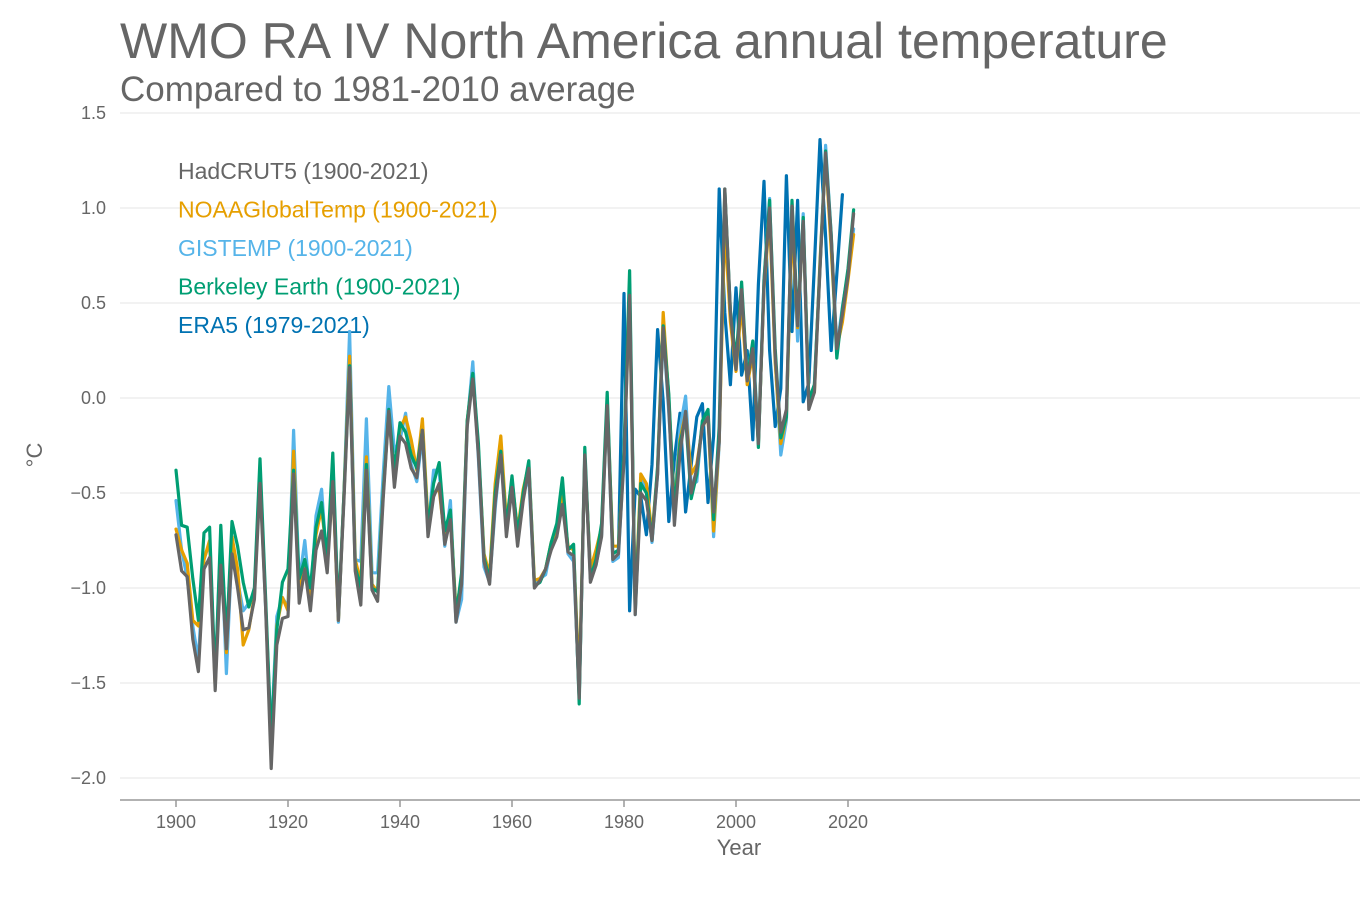  What do you see at coordinates (274, 325) in the screenshot?
I see `legend-entry: ERA5 (1979-2021)` at bounding box center [274, 325].